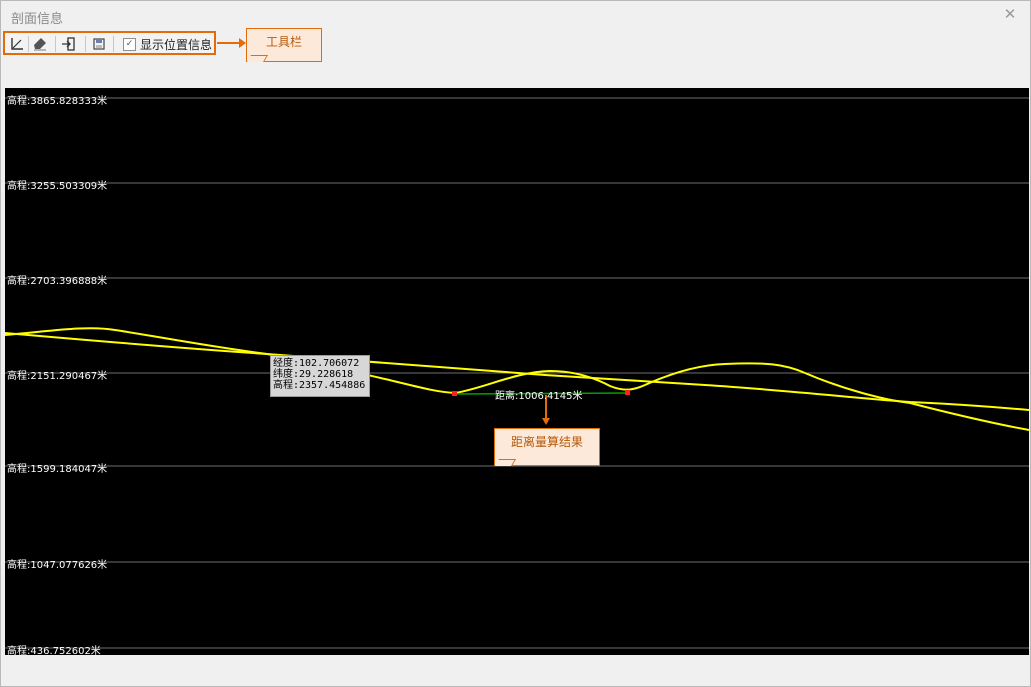  What do you see at coordinates (57, 100) in the screenshot?
I see `elevation-label: 高程:3865.828333米` at bounding box center [57, 100].